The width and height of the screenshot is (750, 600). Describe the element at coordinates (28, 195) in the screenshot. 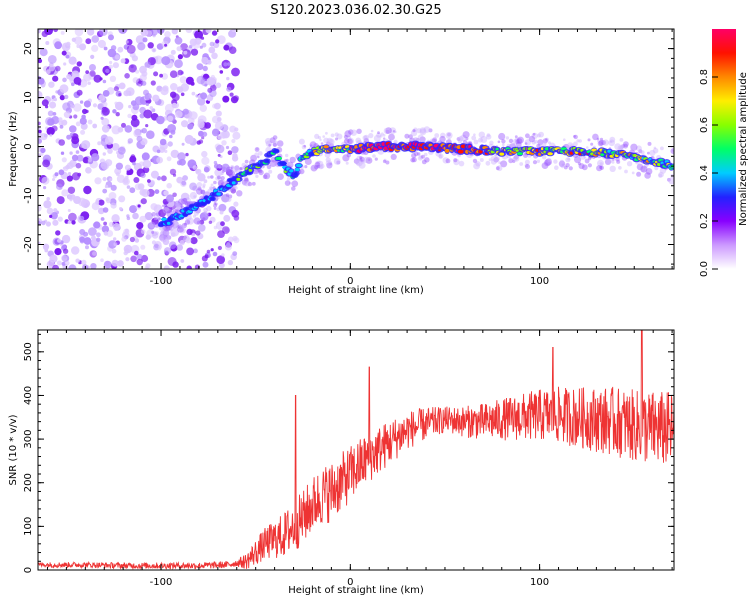

I see `spectrogram-y-tick-label: -10` at that location.